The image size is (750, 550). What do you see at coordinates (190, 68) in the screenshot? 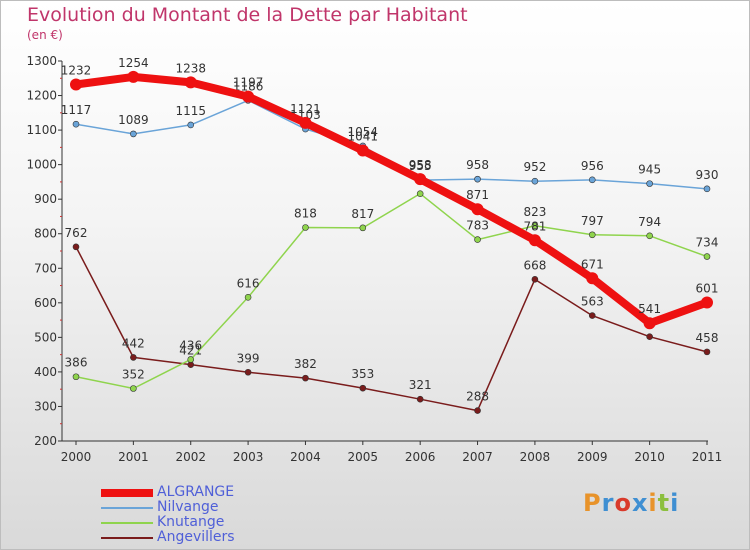
I see `data-label: 1238` at bounding box center [190, 68].